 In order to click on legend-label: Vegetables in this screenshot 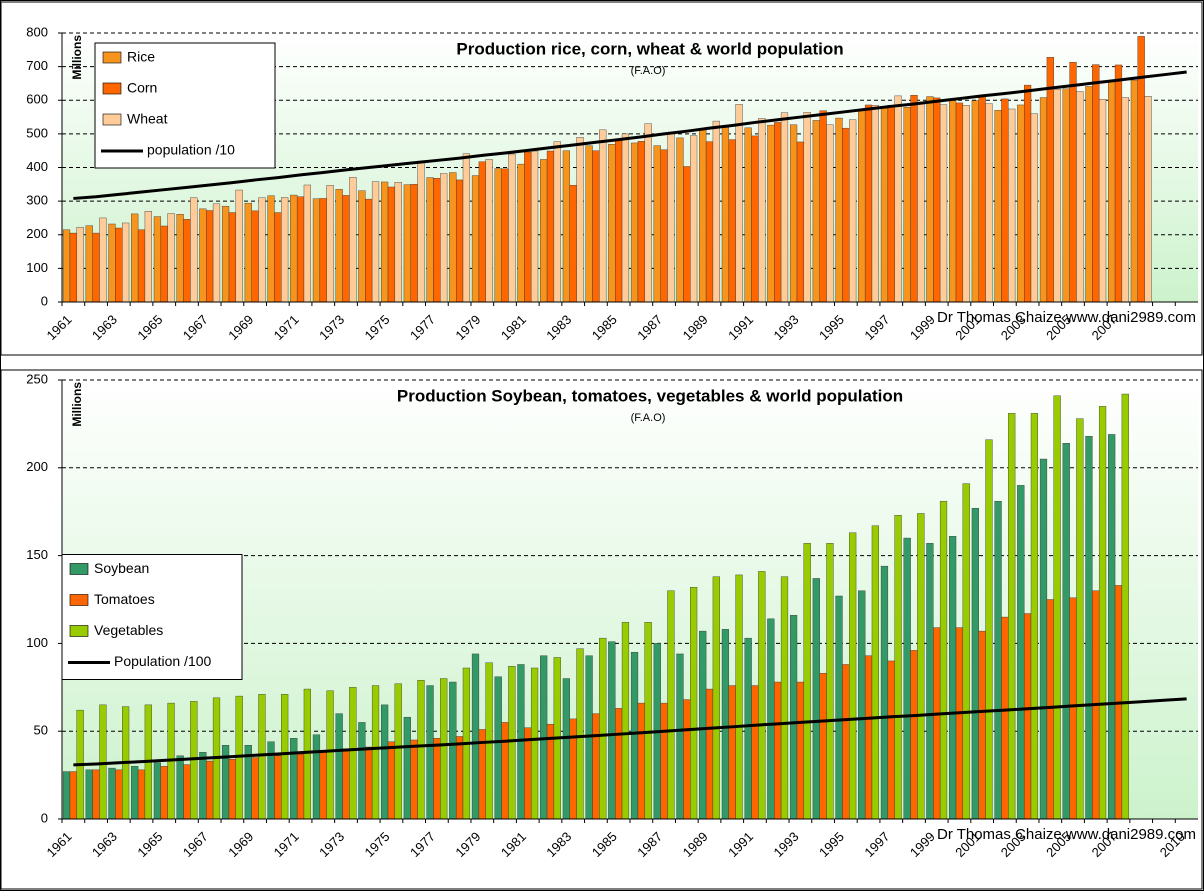, I will do `click(128, 630)`.